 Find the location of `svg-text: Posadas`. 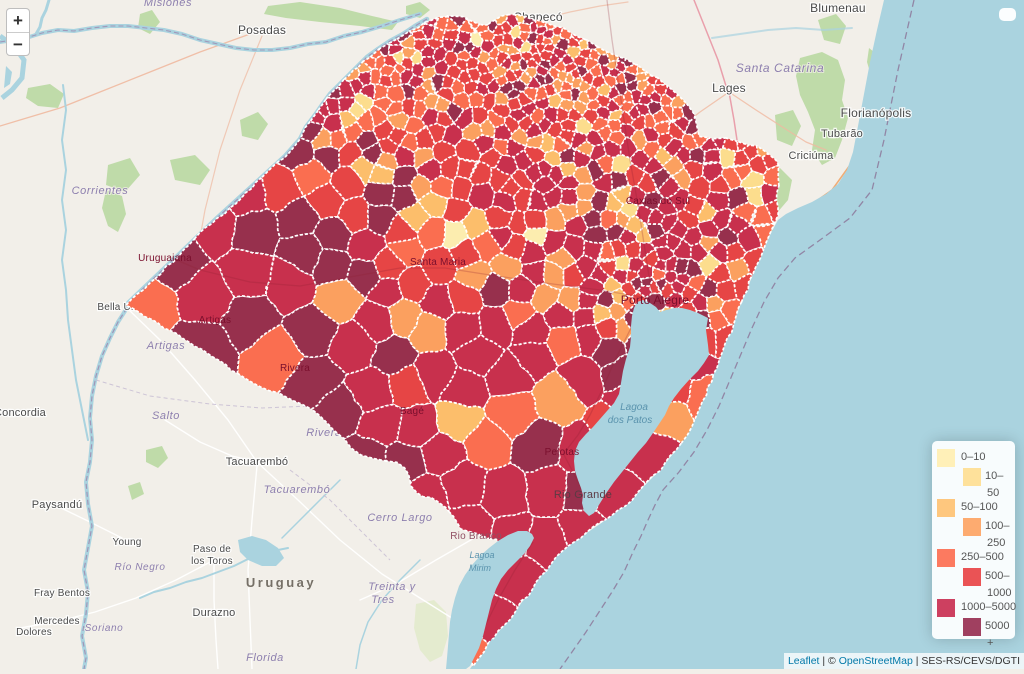

svg-text: Posadas is located at coordinates (262, 30).